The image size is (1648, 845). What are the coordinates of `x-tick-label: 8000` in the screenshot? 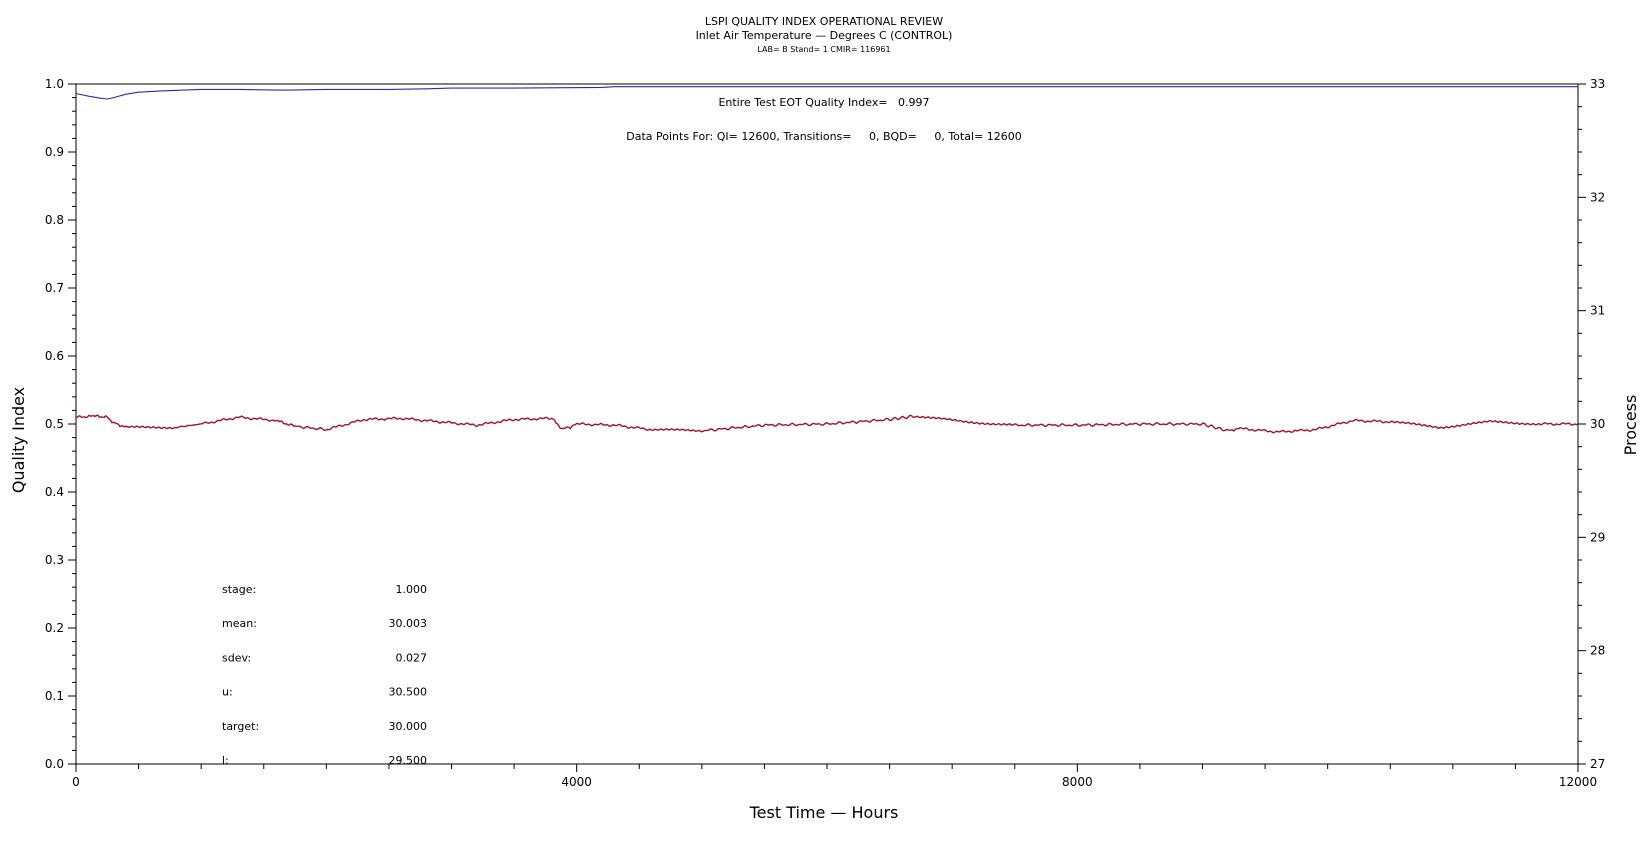 It's located at (1077, 782).